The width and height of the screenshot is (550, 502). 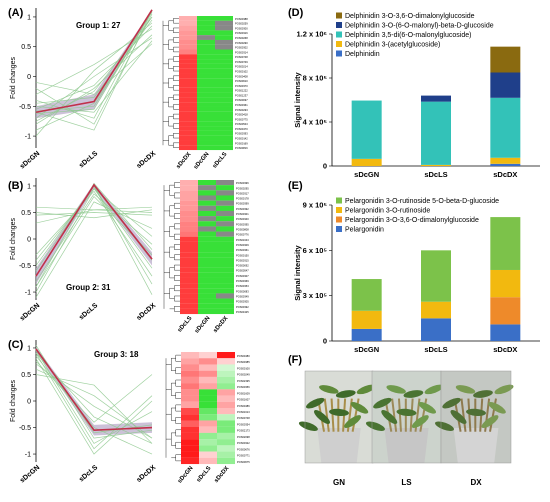 I want to click on panel-label-d: (D), so click(x=296, y=13).